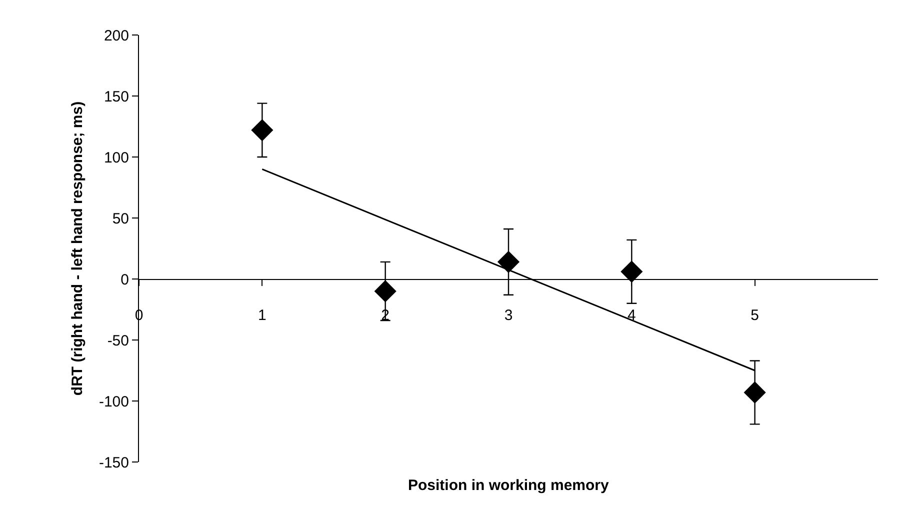  What do you see at coordinates (120, 219) in the screenshot?
I see `y-tick-label: 50` at bounding box center [120, 219].